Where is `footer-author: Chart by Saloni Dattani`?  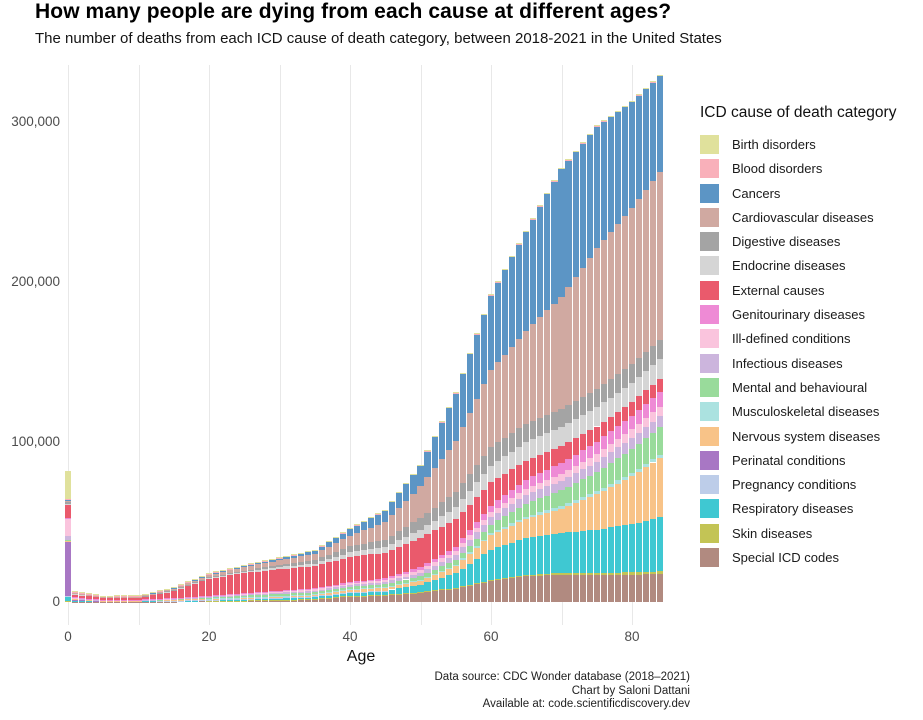
footer-author: Chart by Saloni Dattani is located at coordinates (630, 690).